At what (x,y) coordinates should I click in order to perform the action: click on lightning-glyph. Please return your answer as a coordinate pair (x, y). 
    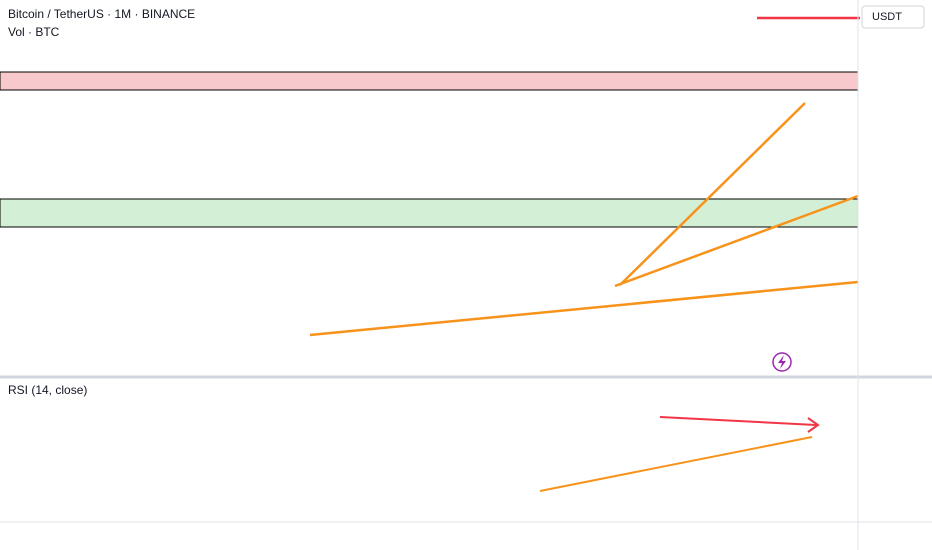
    Looking at the image, I should click on (782, 362).